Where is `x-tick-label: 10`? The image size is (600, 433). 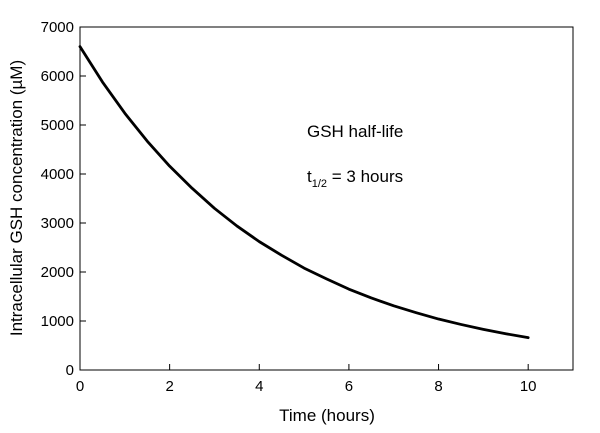
x-tick-label: 10 is located at coordinates (528, 386).